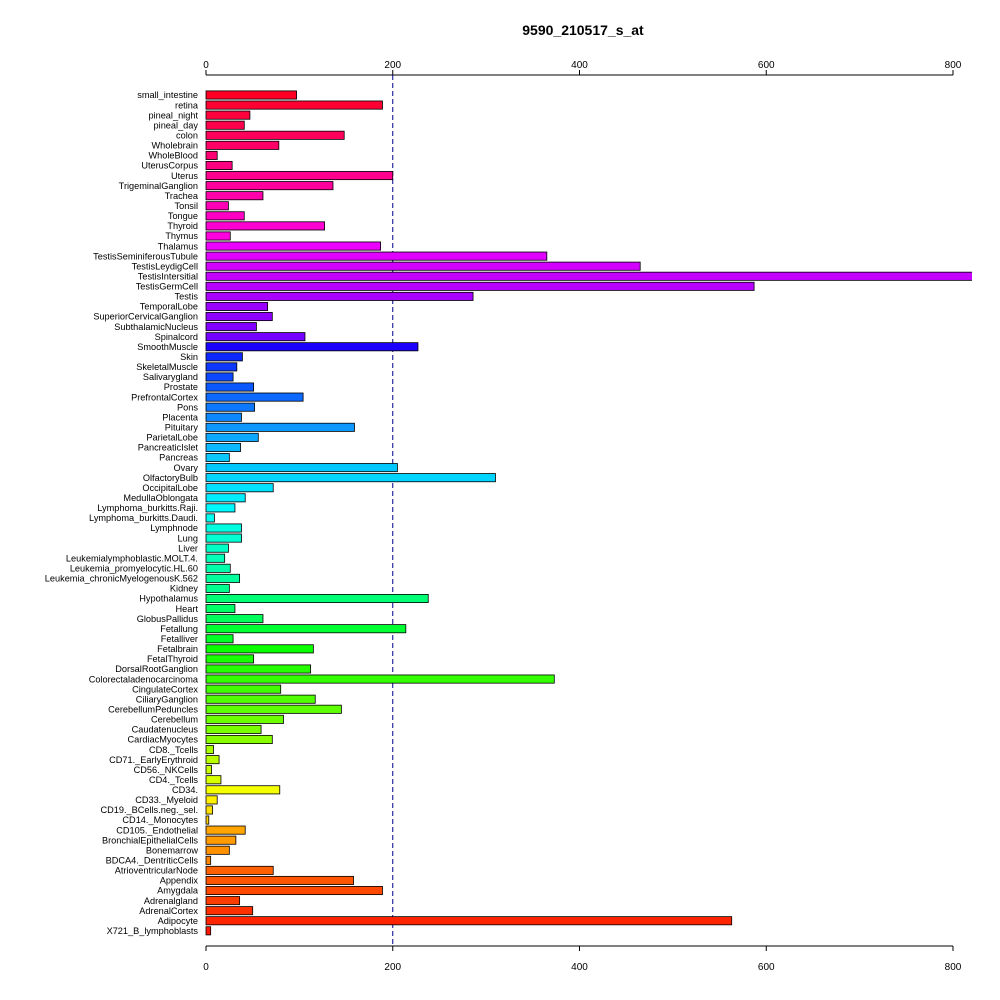 The image size is (1000, 1000). I want to click on bar-Thalamus, so click(293, 246).